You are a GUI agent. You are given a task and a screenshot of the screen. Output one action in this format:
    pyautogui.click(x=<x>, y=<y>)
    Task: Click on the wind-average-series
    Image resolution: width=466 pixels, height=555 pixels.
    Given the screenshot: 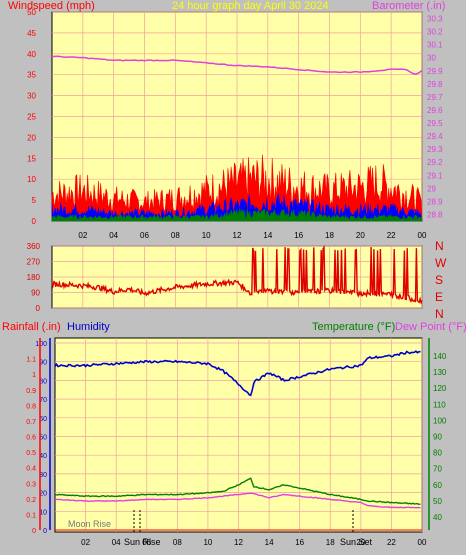 What is the action you would take?
    pyautogui.click(x=237, y=207)
    